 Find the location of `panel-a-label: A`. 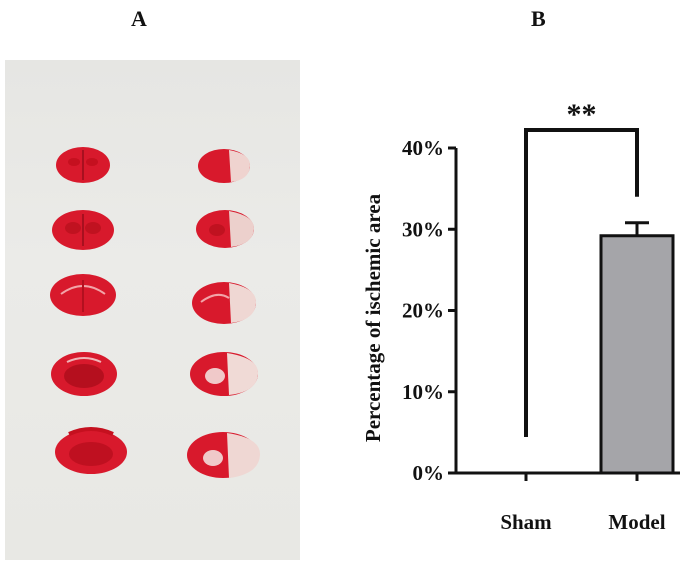

panel-a-label: A is located at coordinates (139, 18).